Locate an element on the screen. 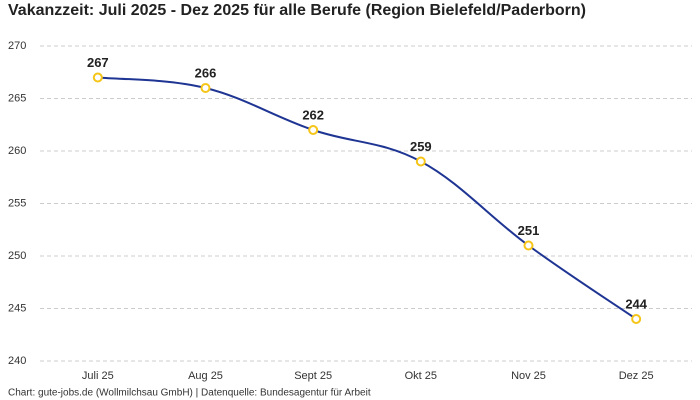  x-tick-label: Juli 25 is located at coordinates (98, 376).